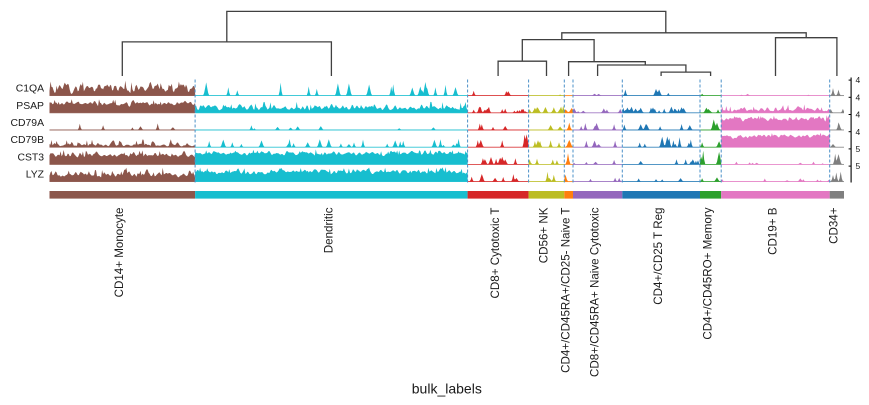 This screenshot has height=405, width=869. What do you see at coordinates (595, 292) in the screenshot?
I see `svg-text: CD8+/CD45RA+ Naive Cytotoxic` at bounding box center [595, 292].